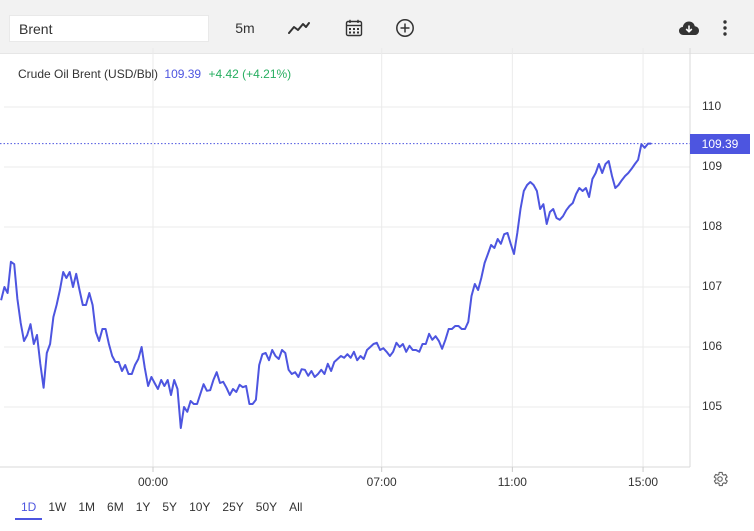 The height and width of the screenshot is (531, 754). Describe the element at coordinates (250, 74) in the screenshot. I see `legend-change: +4.42 (+4.21%)` at that location.